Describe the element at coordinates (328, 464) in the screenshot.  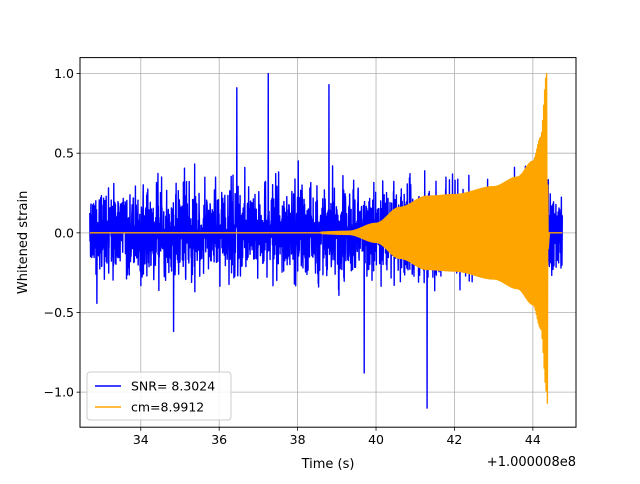
I see `x-axis-label: Time (s)` at that location.